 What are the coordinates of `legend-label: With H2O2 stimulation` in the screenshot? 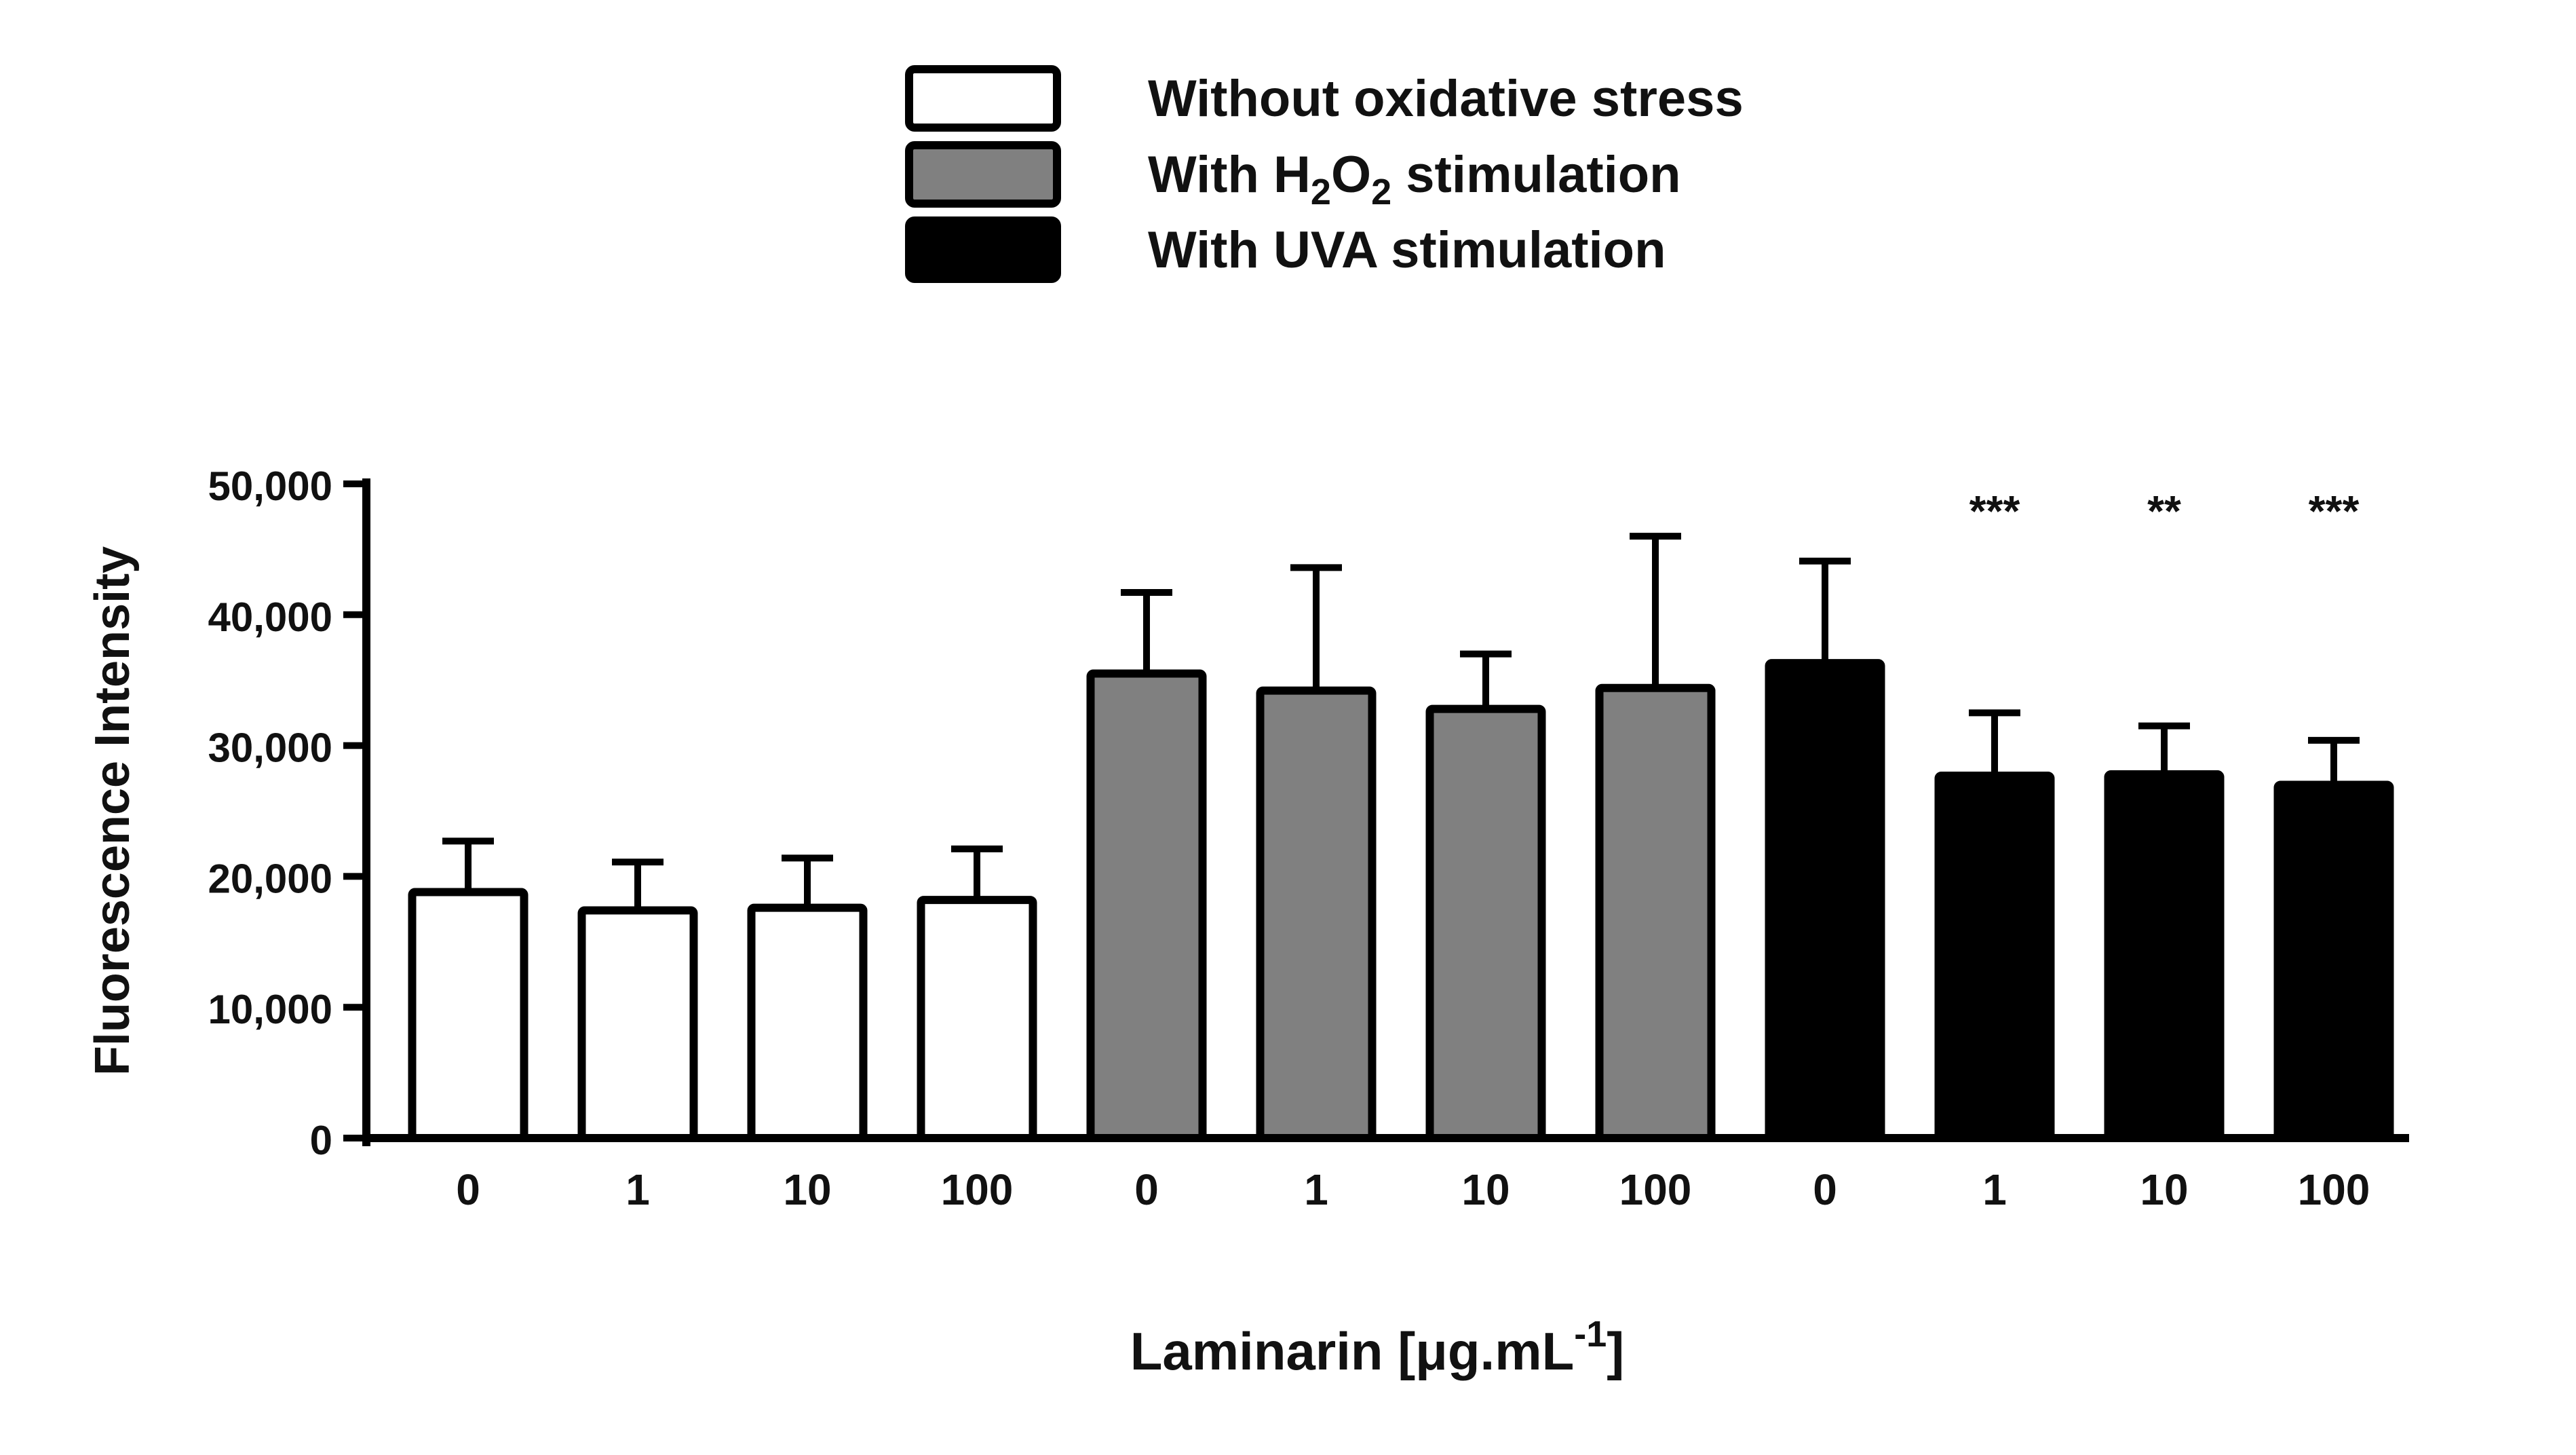 It's located at (1414, 179).